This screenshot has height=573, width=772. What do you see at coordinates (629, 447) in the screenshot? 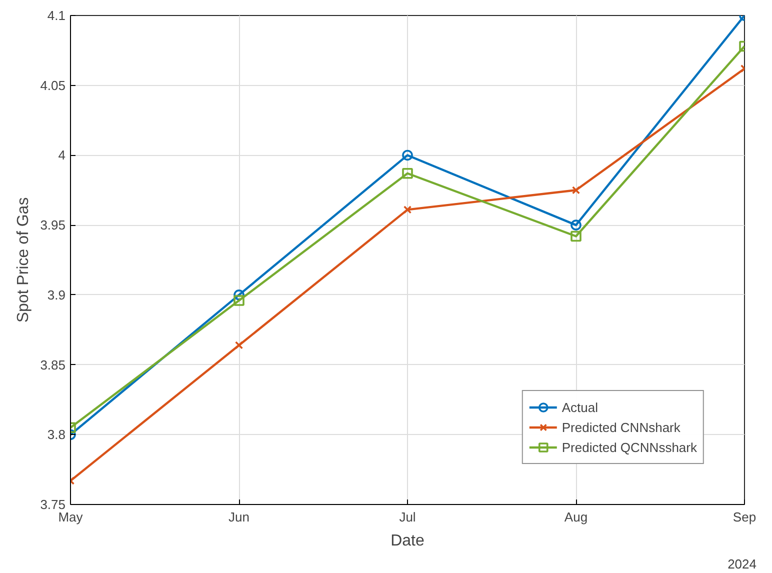
I see `legend-label: Predicted QCNNsshark` at bounding box center [629, 447].